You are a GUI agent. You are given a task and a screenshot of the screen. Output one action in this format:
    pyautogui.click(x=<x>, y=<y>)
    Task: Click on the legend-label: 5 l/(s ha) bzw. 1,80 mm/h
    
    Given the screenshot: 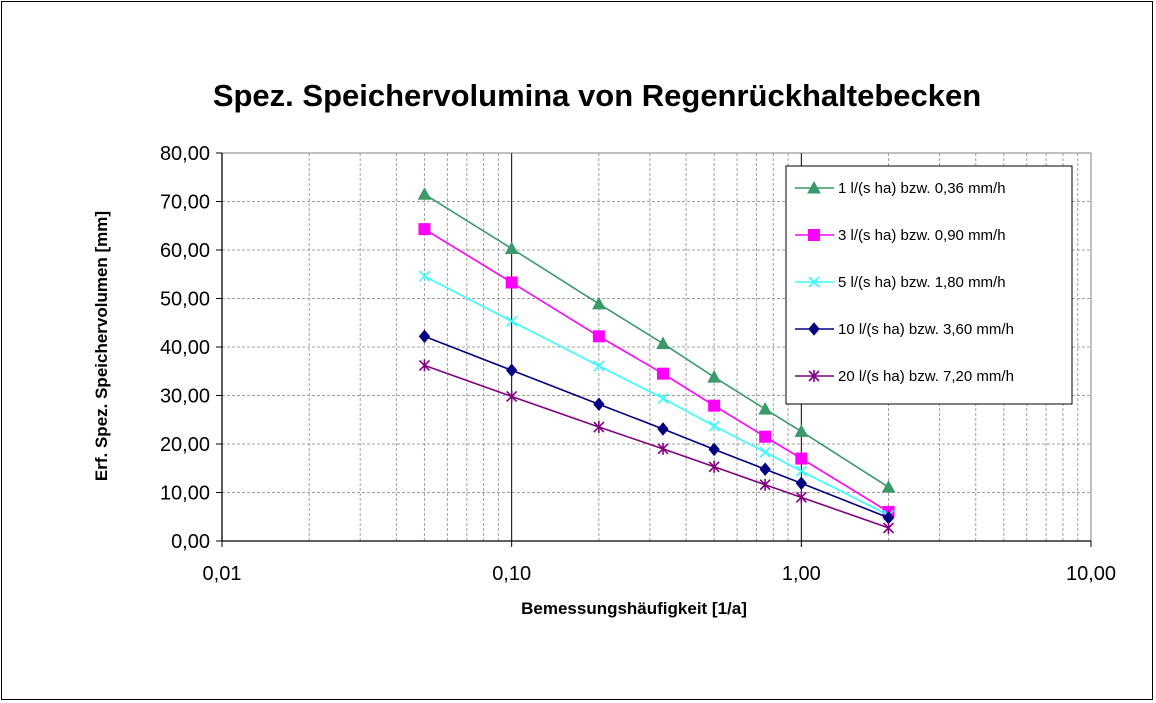 What is the action you would take?
    pyautogui.click(x=922, y=282)
    